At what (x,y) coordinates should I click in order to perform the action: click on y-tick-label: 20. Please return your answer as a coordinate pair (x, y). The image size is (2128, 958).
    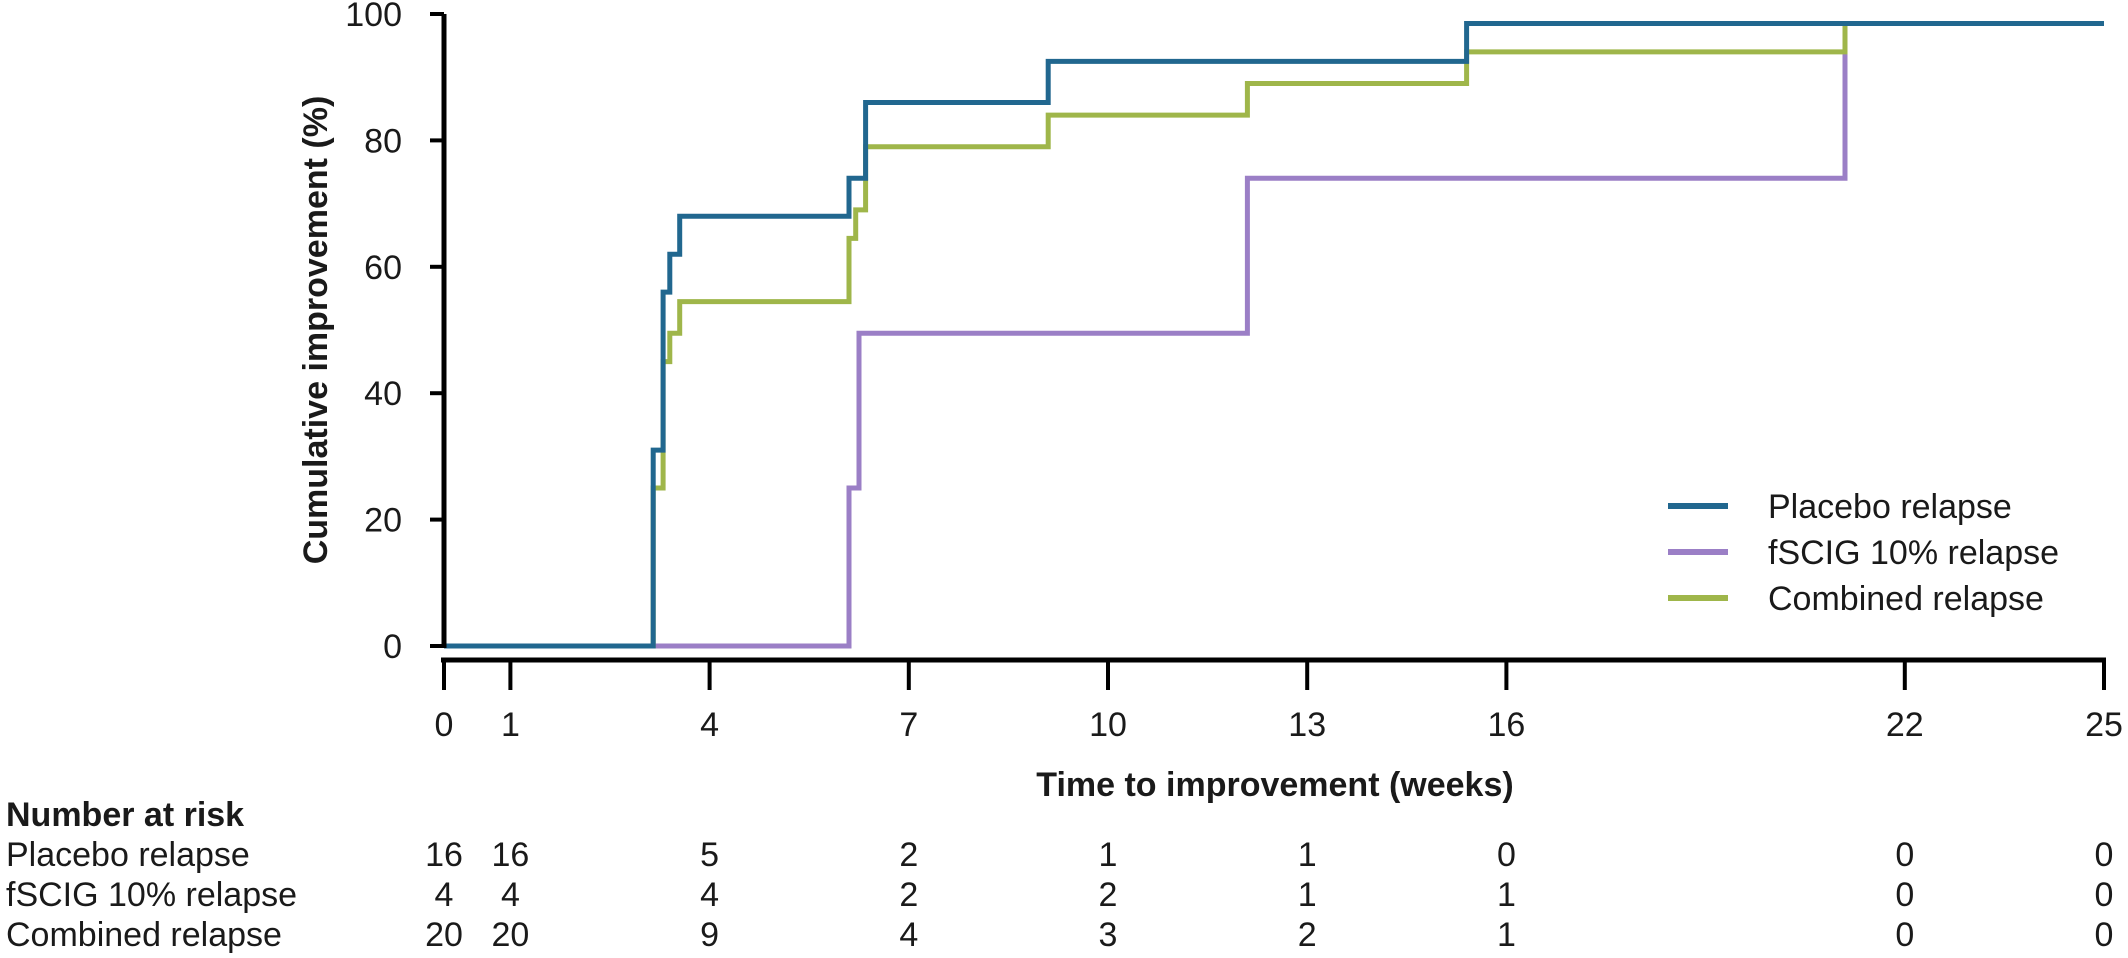
    Looking at the image, I should click on (383, 521).